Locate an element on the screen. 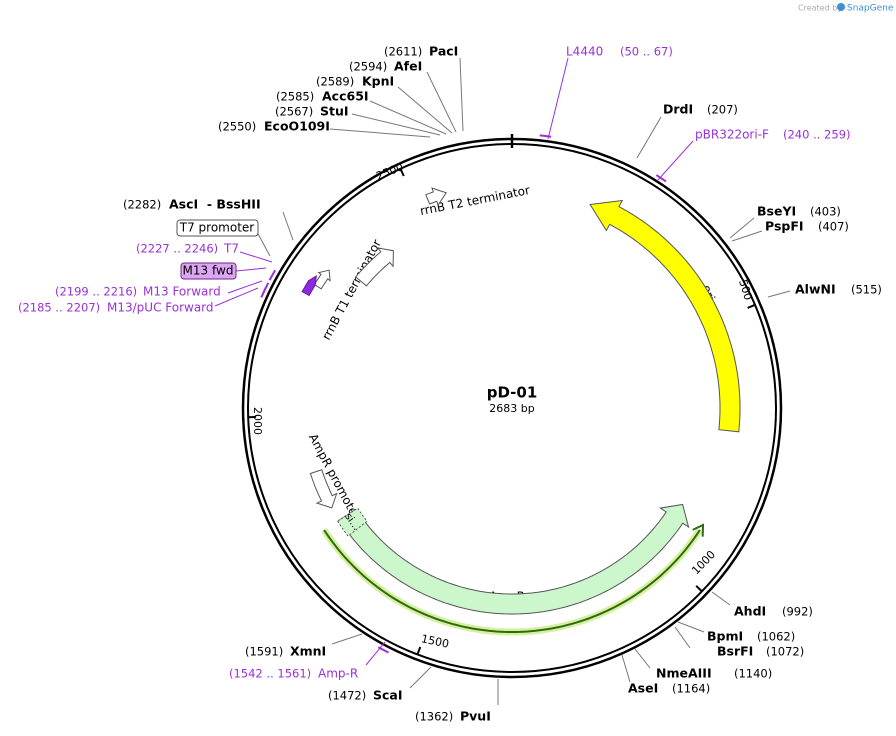 Image resolution: width=896 pixels, height=736 pixels. ampr-promoter is located at coordinates (323, 489).